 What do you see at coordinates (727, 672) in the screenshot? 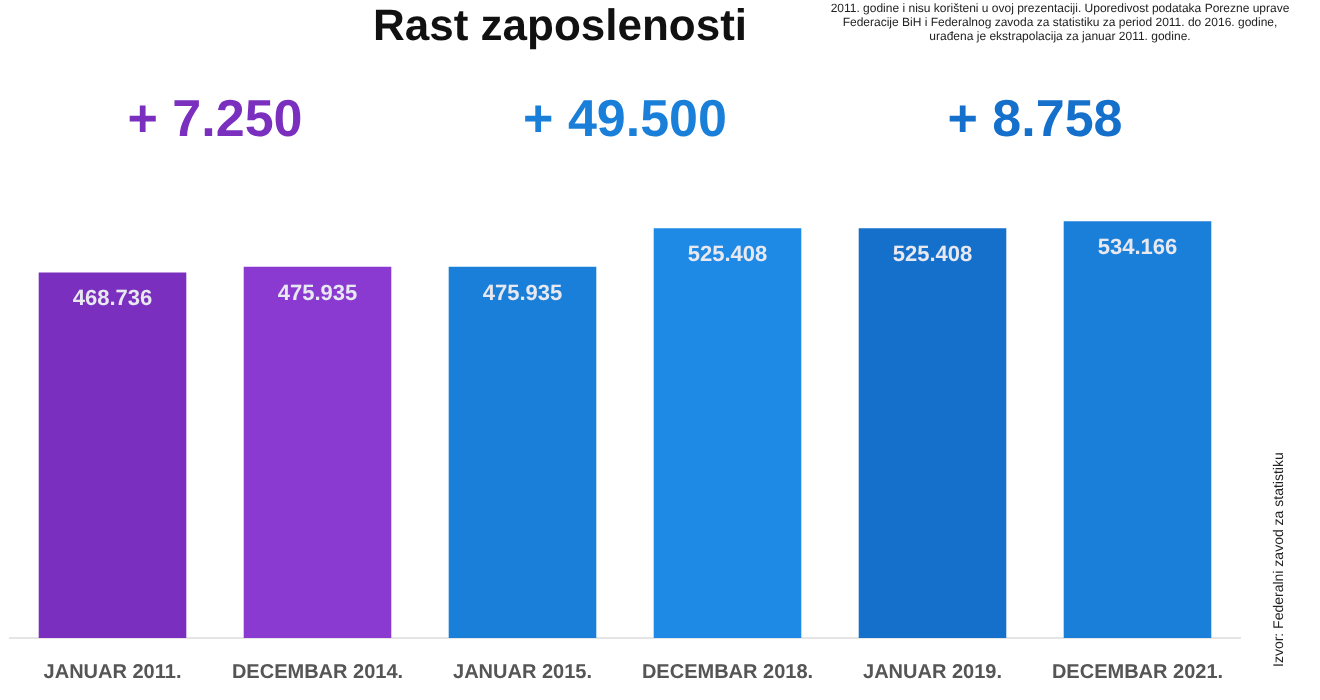
I see `x-tick-label: DECEMBAR 2018.` at bounding box center [727, 672].